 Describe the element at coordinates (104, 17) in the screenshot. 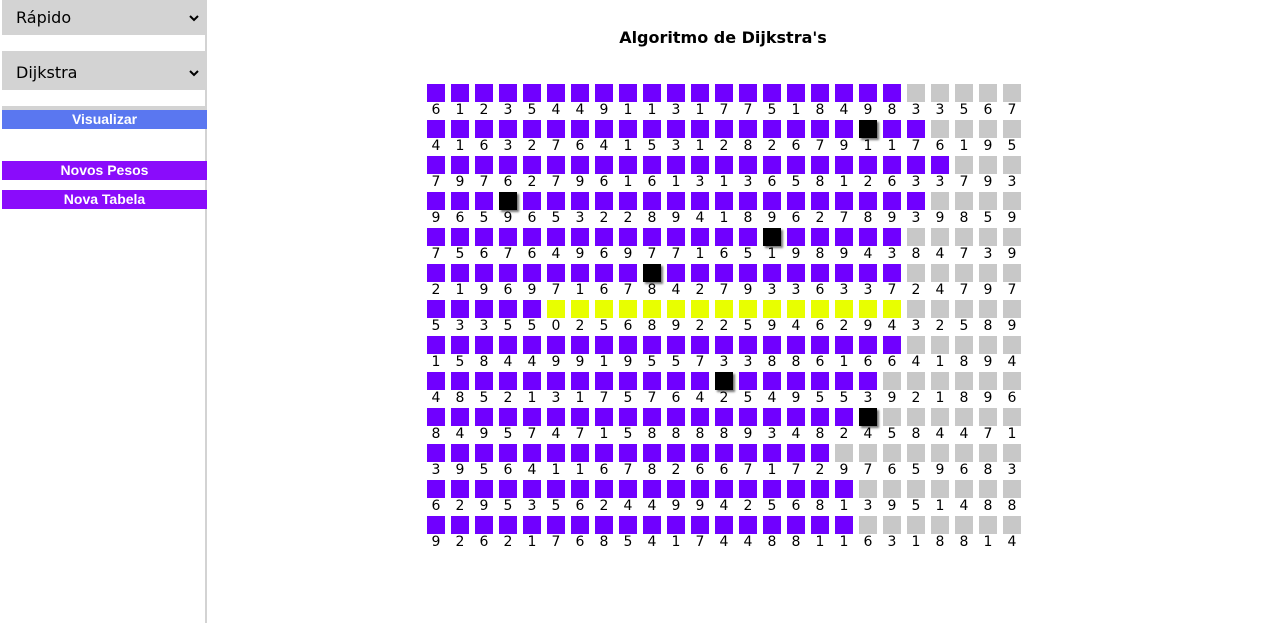

I see `speed-select: Rápido` at that location.